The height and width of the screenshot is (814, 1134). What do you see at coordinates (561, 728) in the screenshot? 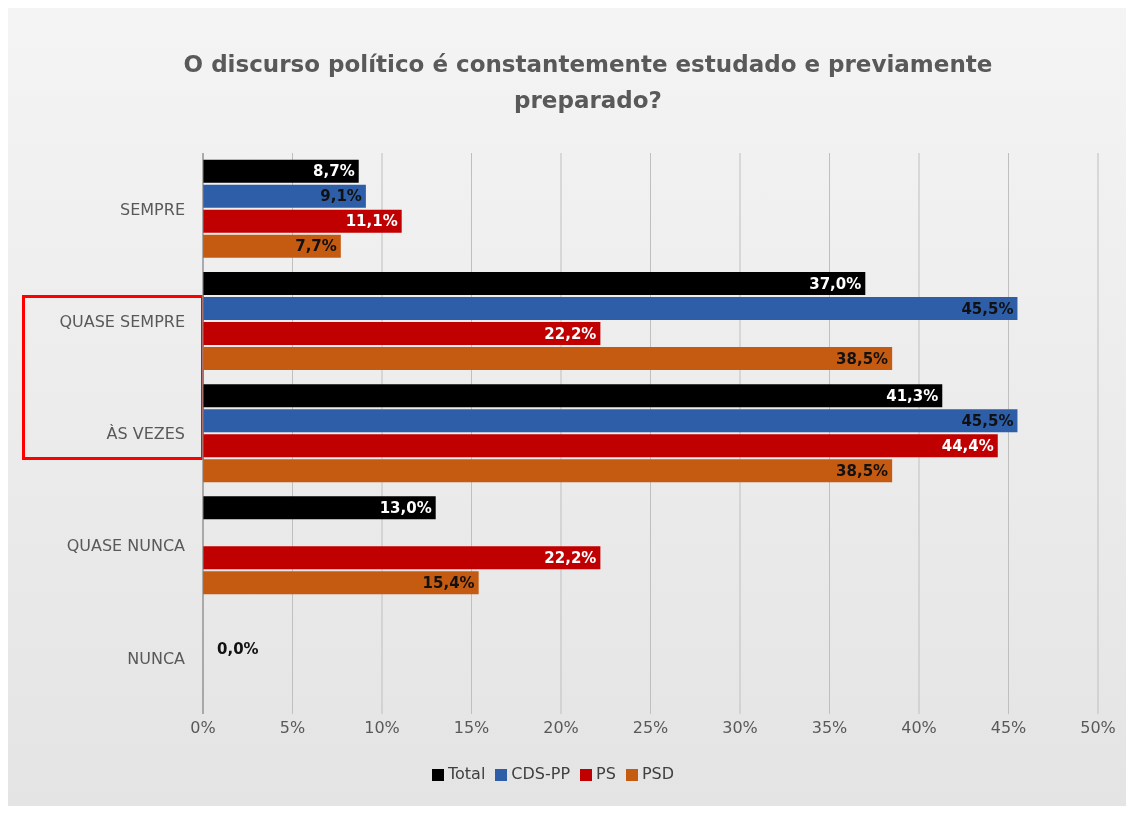
I see `x-tick-label: 20%` at bounding box center [561, 728].